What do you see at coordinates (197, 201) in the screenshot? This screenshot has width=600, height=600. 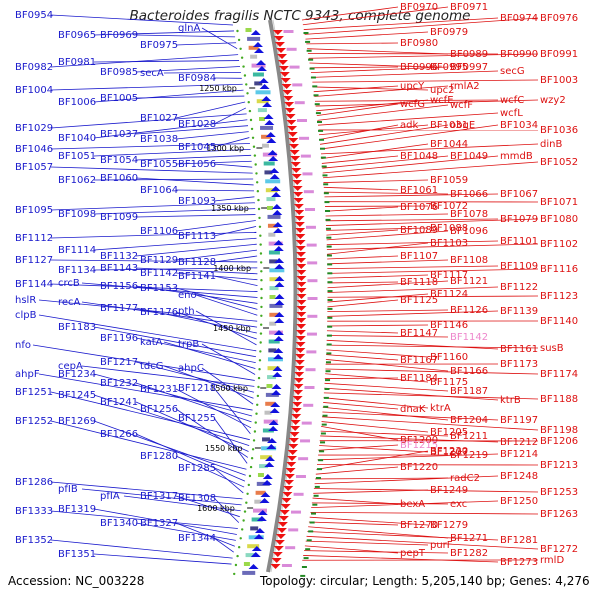 I see `gene-label-left: BF1093` at bounding box center [197, 201].